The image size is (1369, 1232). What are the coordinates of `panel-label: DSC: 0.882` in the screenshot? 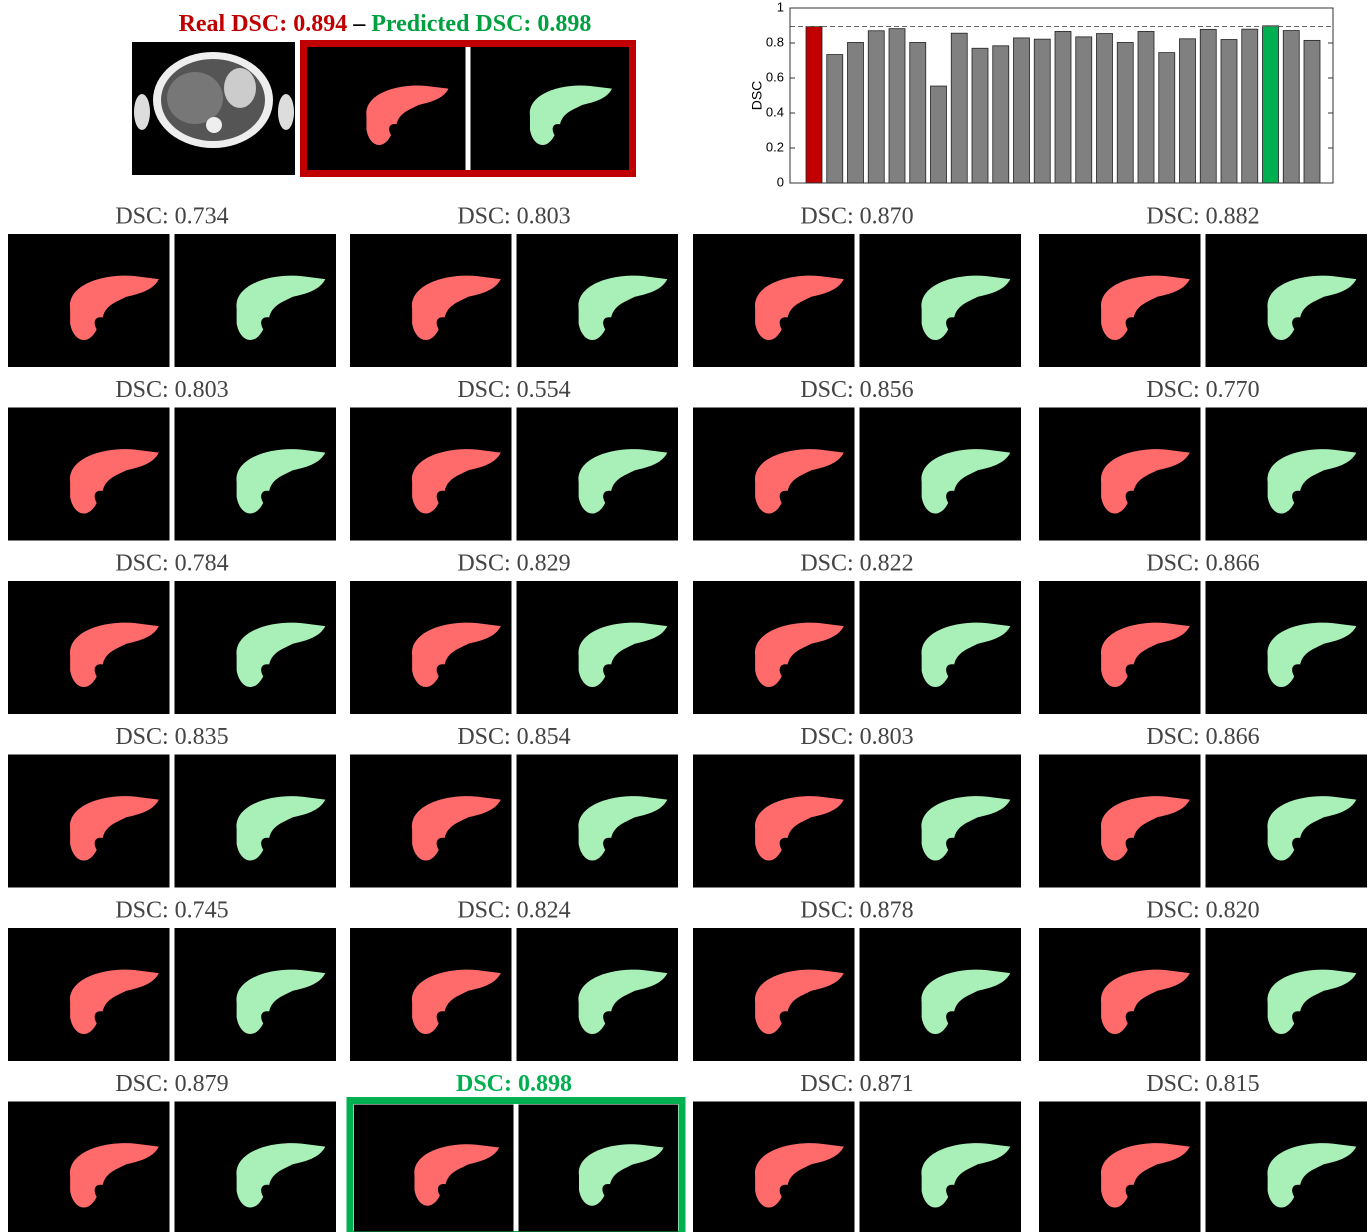 It's located at (1202, 217).